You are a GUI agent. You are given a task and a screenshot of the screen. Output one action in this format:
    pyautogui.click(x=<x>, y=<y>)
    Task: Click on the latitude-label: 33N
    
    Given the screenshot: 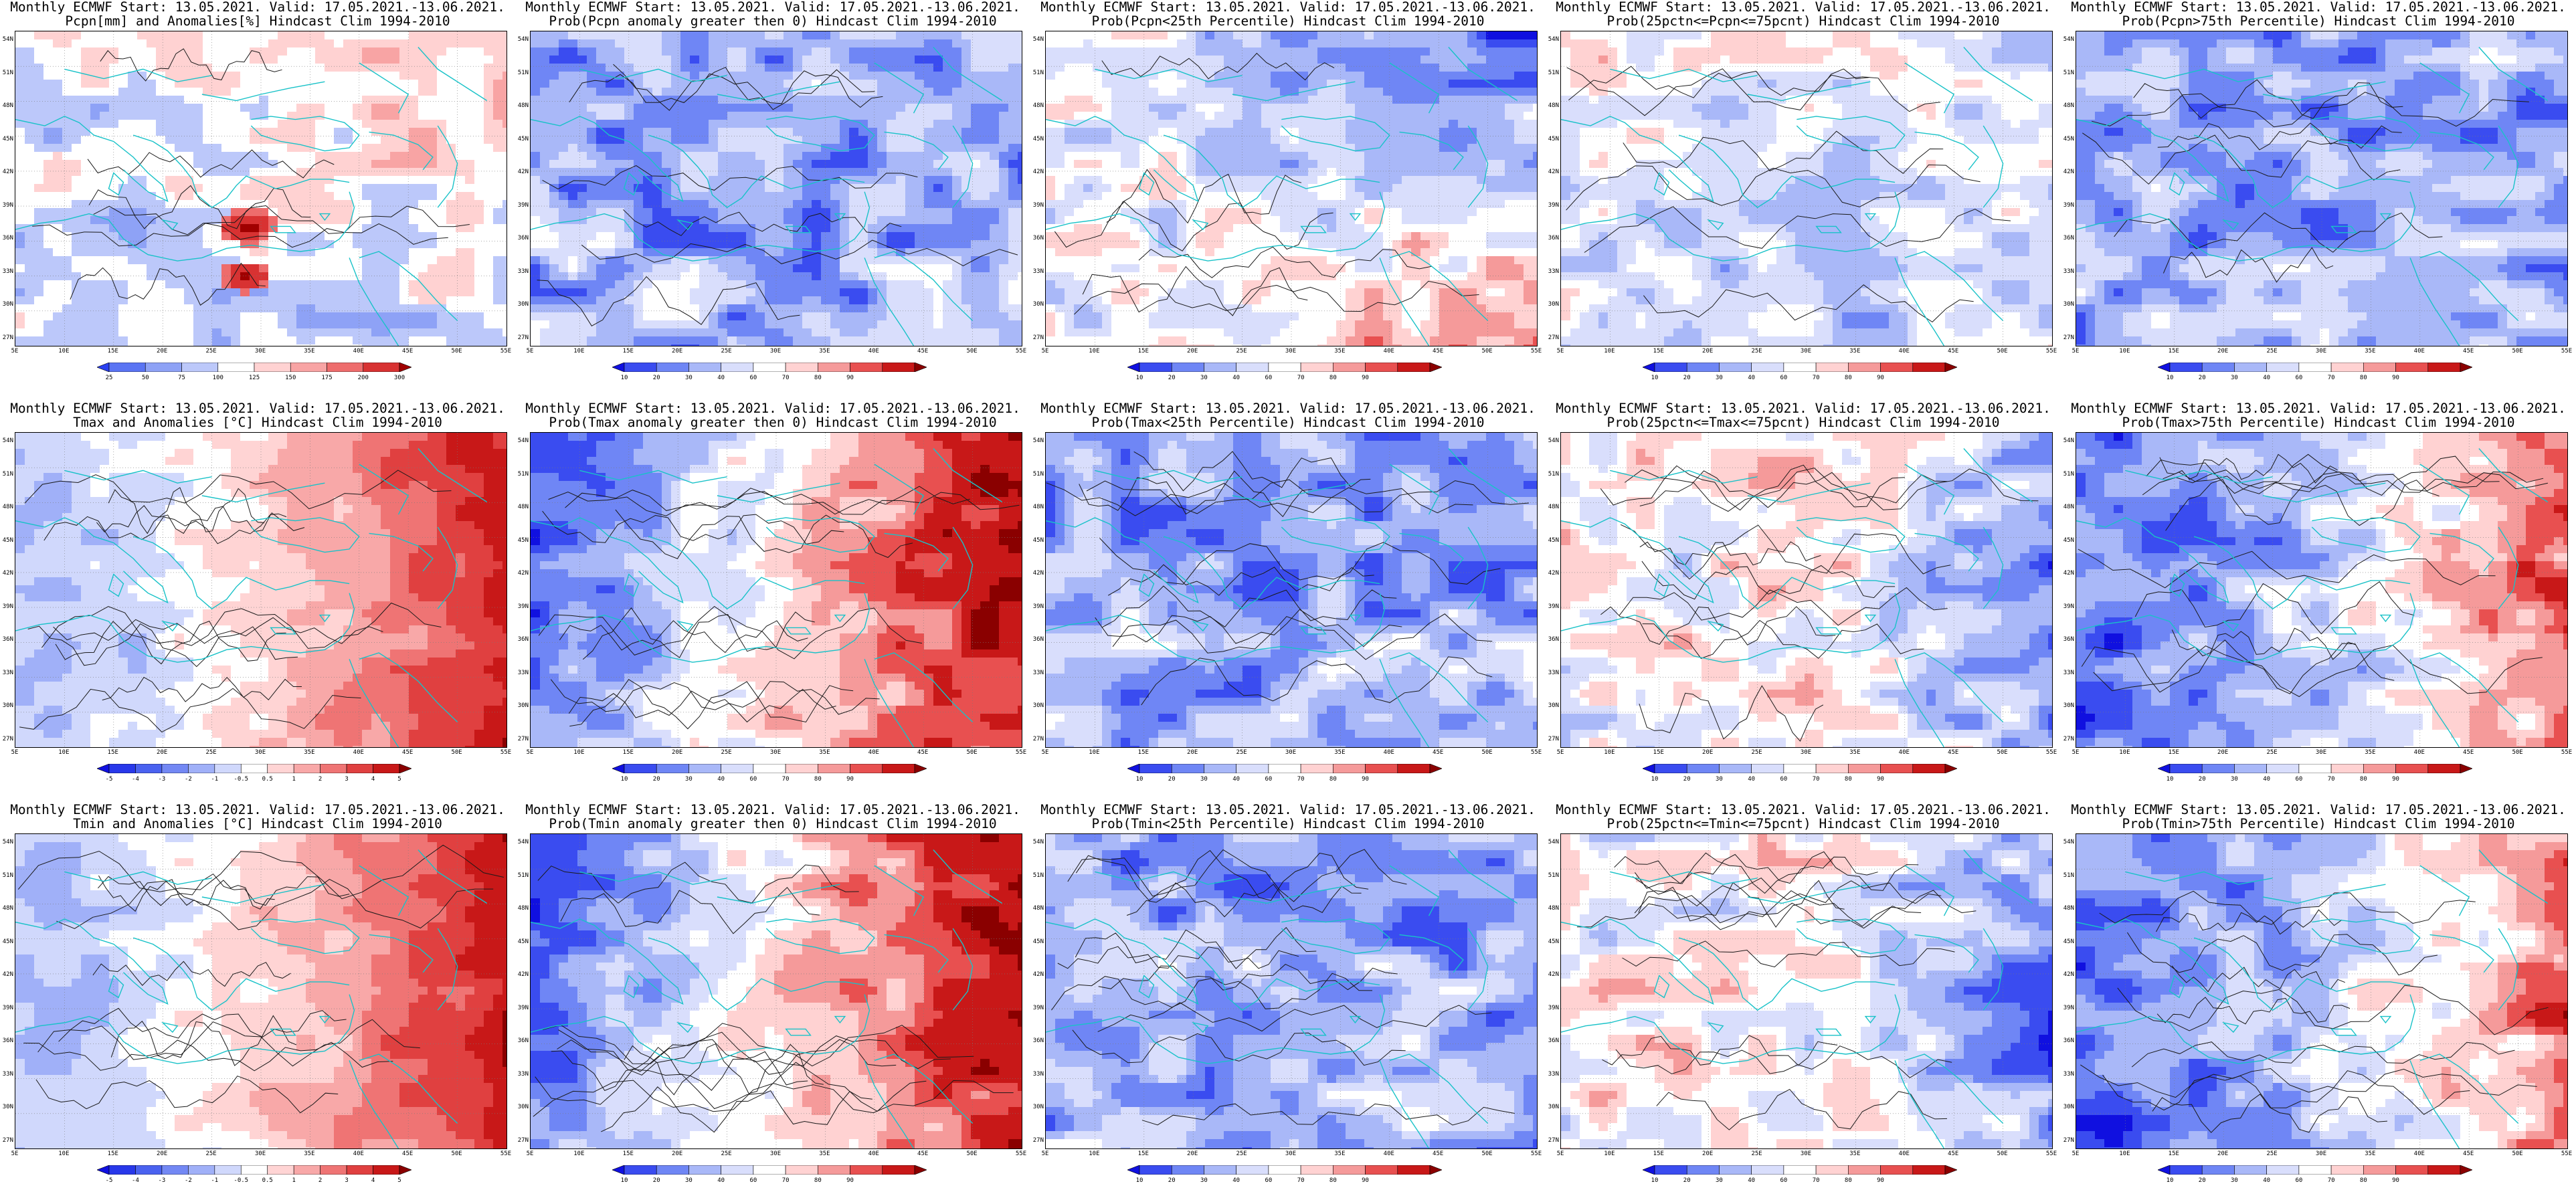 What is the action you would take?
    pyautogui.click(x=2067, y=673)
    